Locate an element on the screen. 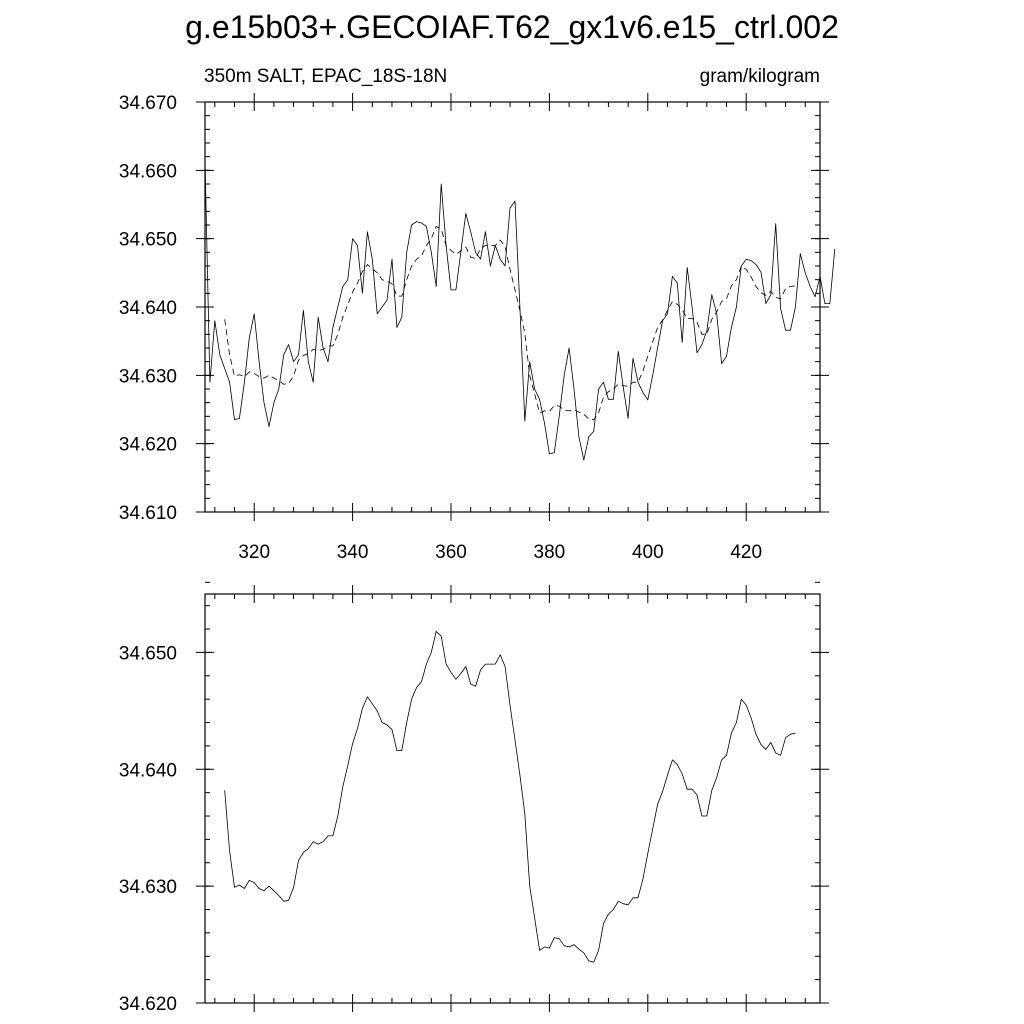  y-tick-label: 34.610 is located at coordinates (148, 513).